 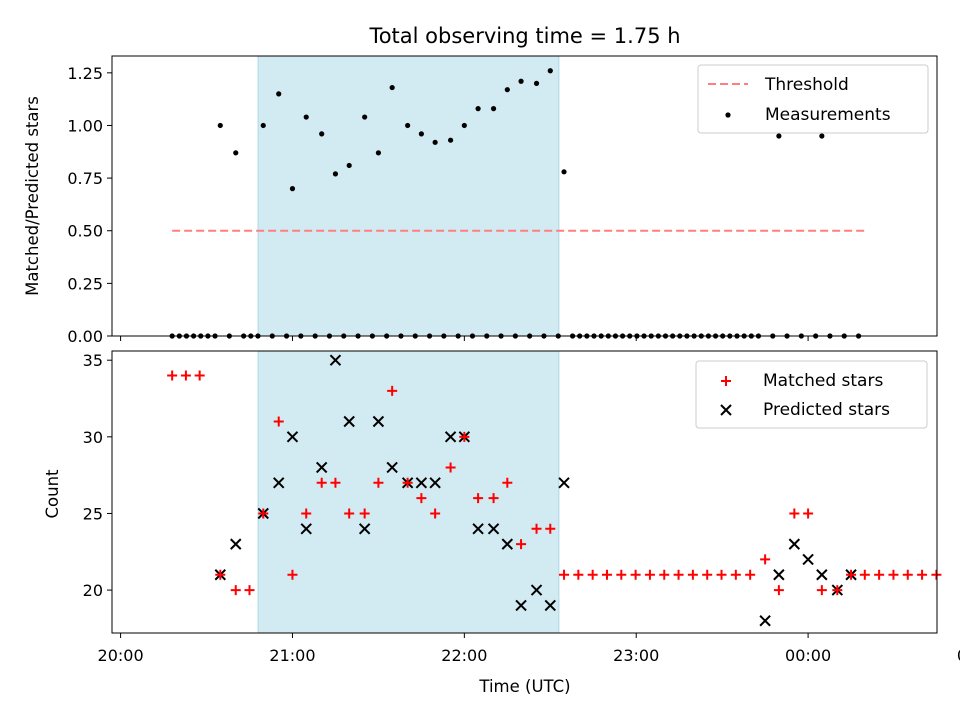 I want to click on legend-threshold-label: Threshold, so click(x=806, y=85).